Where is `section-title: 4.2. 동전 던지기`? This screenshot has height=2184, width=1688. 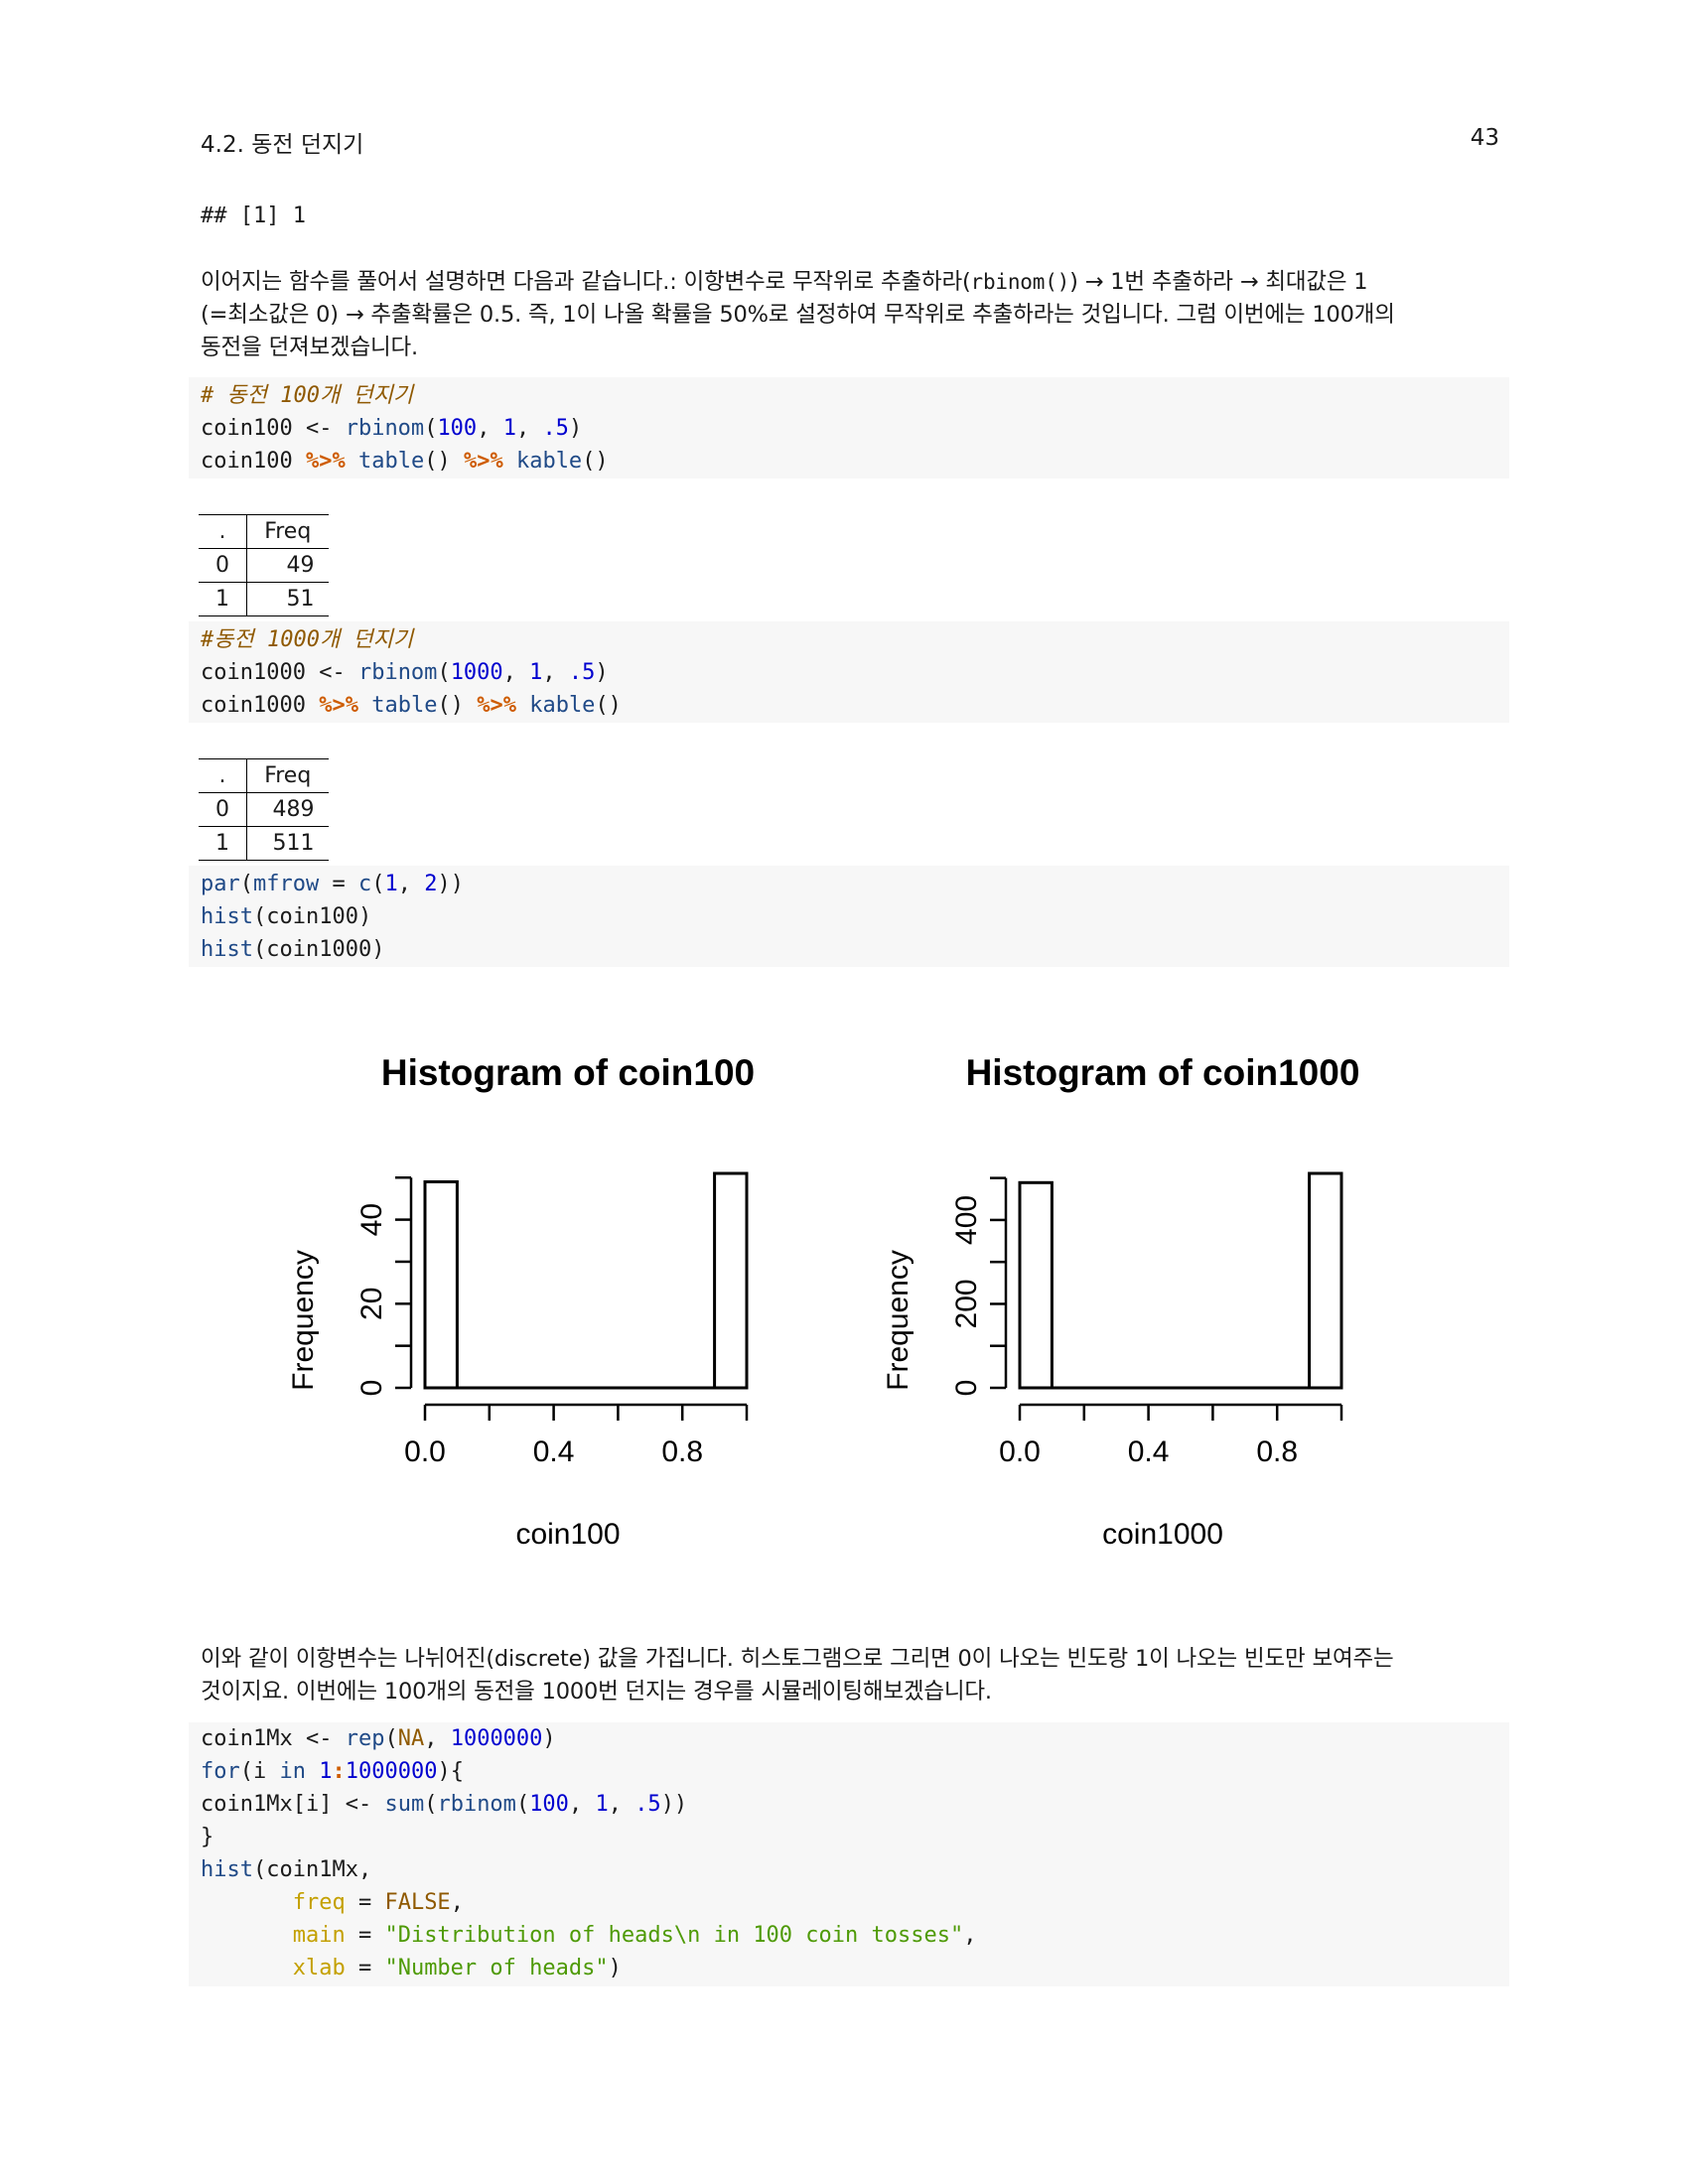
section-title: 4.2. 동전 던지기 is located at coordinates (282, 145).